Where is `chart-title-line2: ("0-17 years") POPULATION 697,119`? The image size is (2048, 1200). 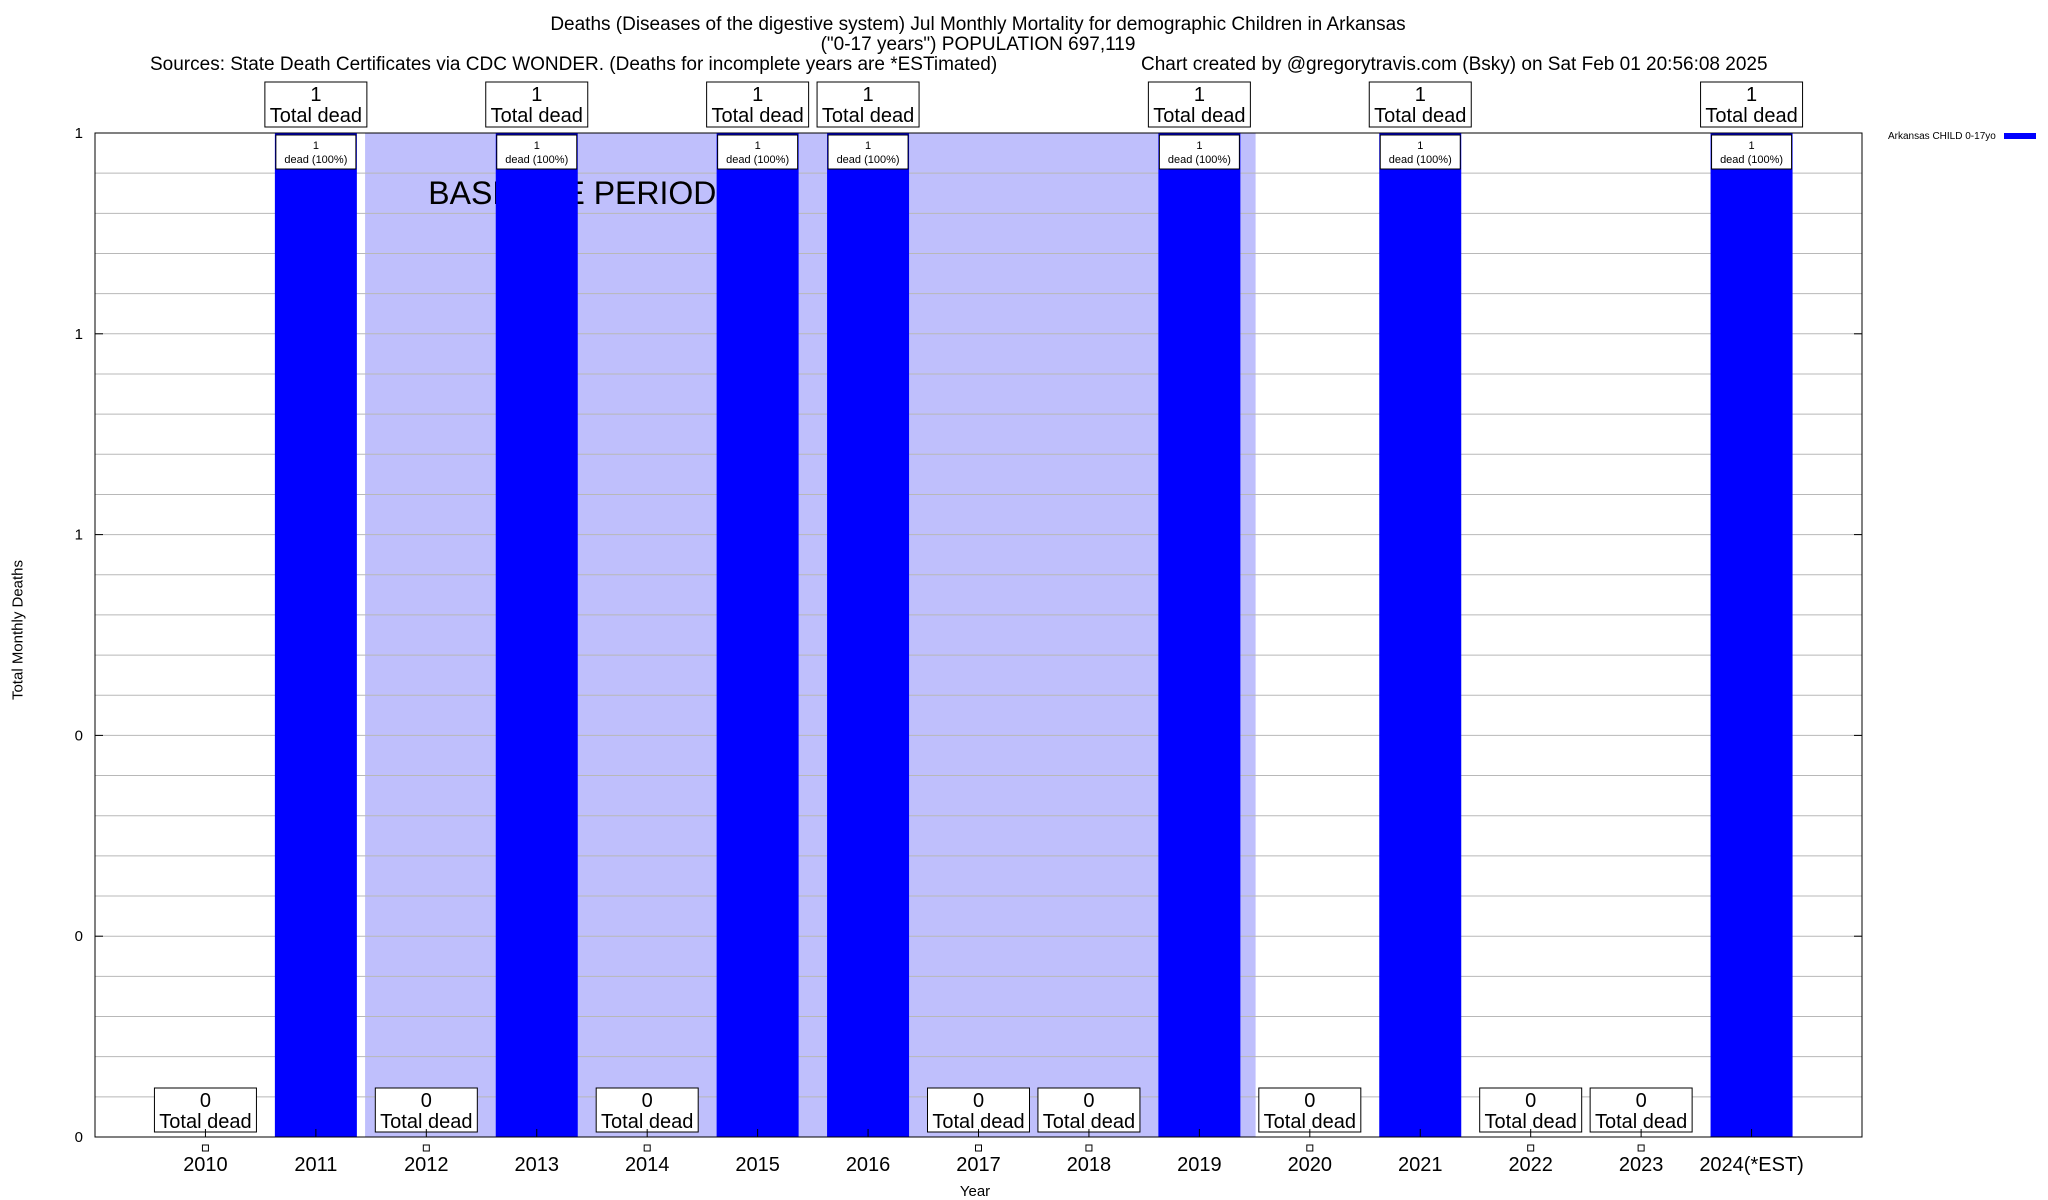 chart-title-line2: ("0-17 years") POPULATION 697,119 is located at coordinates (978, 44).